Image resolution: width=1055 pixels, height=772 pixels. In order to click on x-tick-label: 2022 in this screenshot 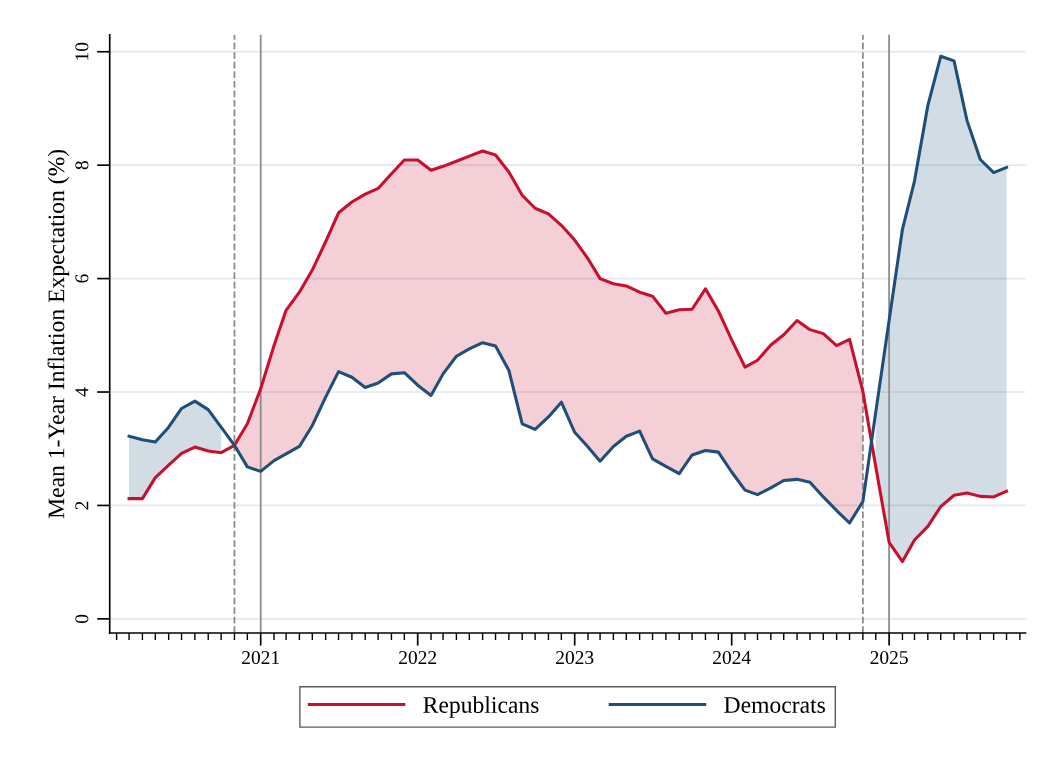, I will do `click(418, 657)`.